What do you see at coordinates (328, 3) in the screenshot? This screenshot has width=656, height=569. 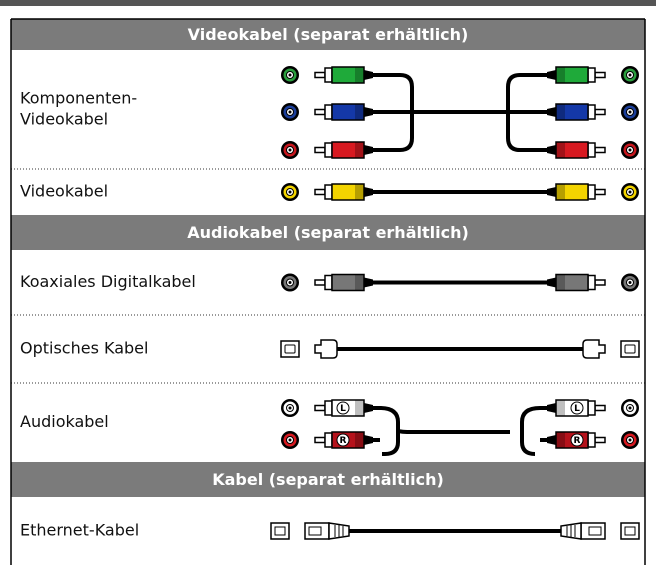 I see `top-bar` at bounding box center [328, 3].